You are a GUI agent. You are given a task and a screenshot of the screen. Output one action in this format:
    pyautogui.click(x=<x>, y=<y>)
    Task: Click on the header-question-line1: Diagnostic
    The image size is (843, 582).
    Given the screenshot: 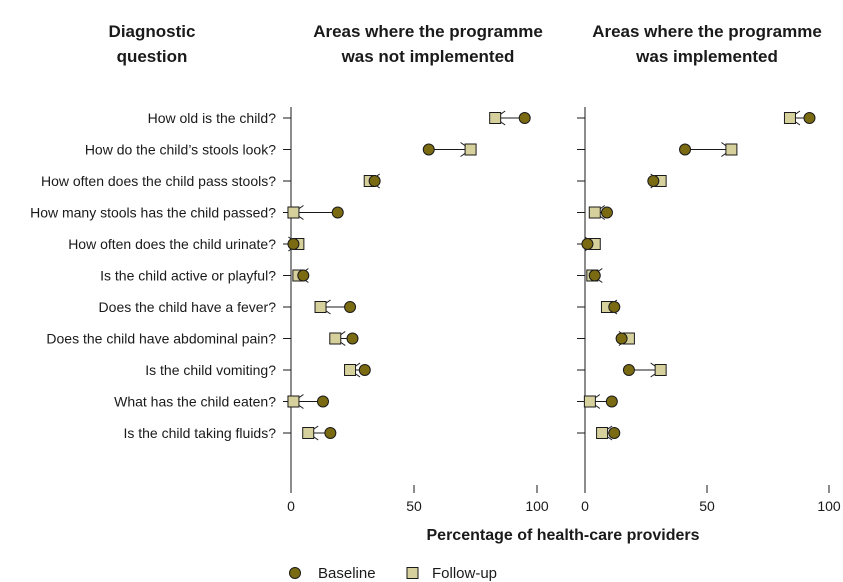 What is the action you would take?
    pyautogui.click(x=152, y=31)
    